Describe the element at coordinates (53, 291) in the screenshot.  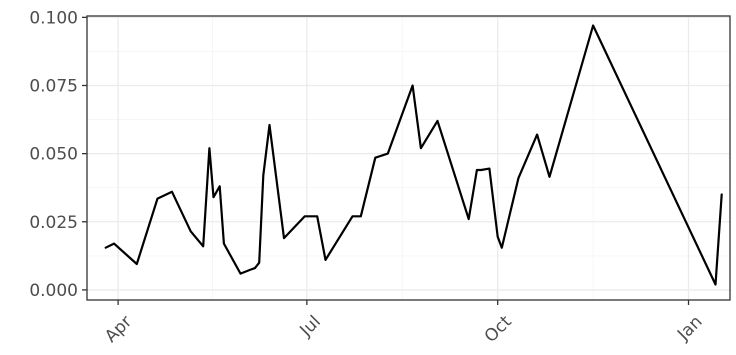
I see `y-tick-label: 0.000` at that location.